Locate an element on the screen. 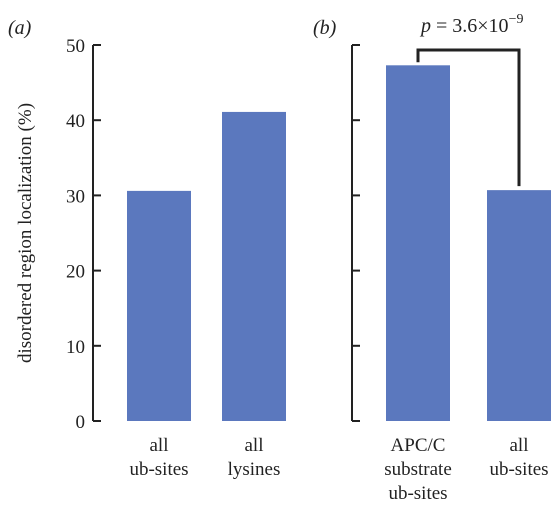 Image resolution: width=557 pixels, height=511 pixels. y-axis-label: disordered region localization (%) is located at coordinates (25, 233).